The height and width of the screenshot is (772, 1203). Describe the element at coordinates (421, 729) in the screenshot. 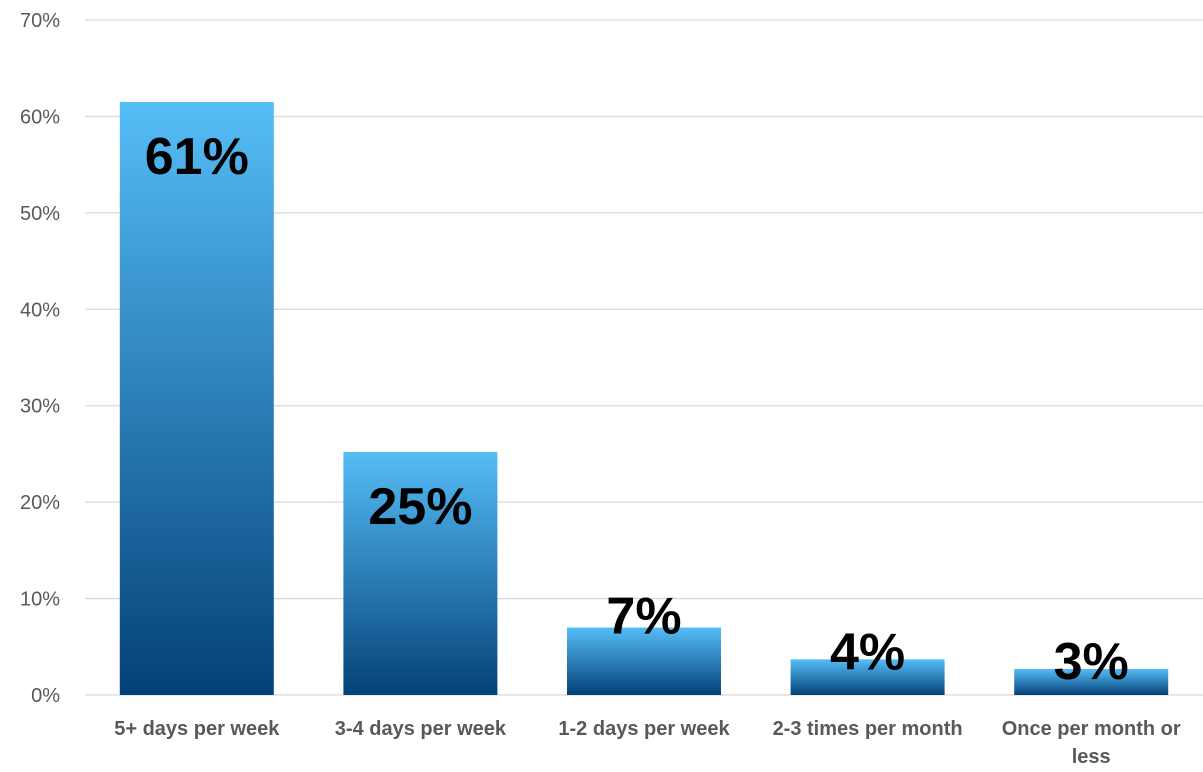

I see `x-category-label: 3-4 days per week` at that location.